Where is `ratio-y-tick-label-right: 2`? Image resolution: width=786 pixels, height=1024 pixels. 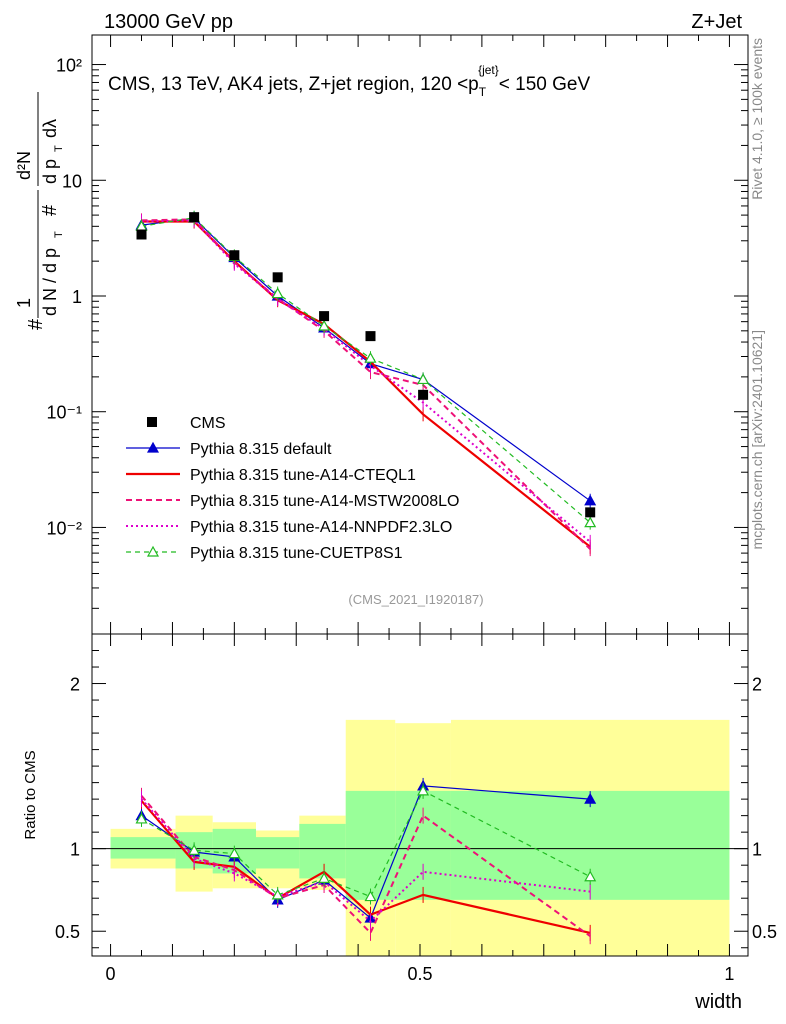 ratio-y-tick-label-right: 2 is located at coordinates (757, 685).